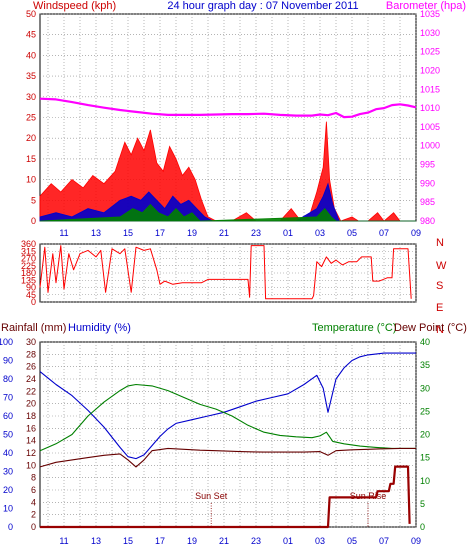  Describe the element at coordinates (352, 541) in the screenshot. I see `time-tick-label: 05` at that location.